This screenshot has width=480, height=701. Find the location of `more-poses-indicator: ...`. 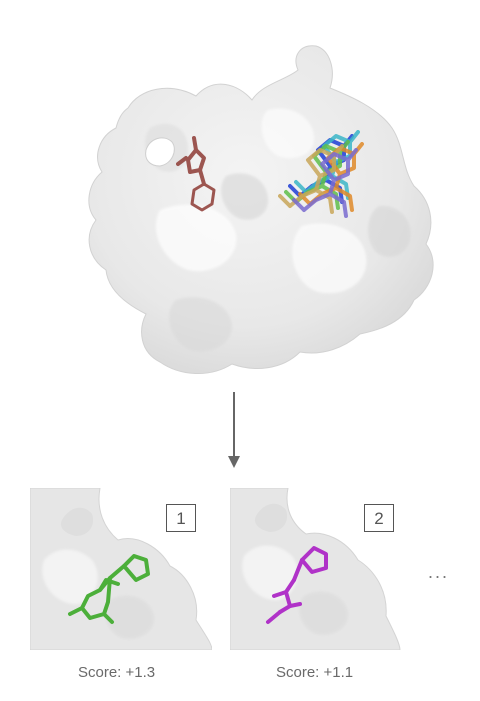

more-poses-indicator: ... is located at coordinates (439, 572).